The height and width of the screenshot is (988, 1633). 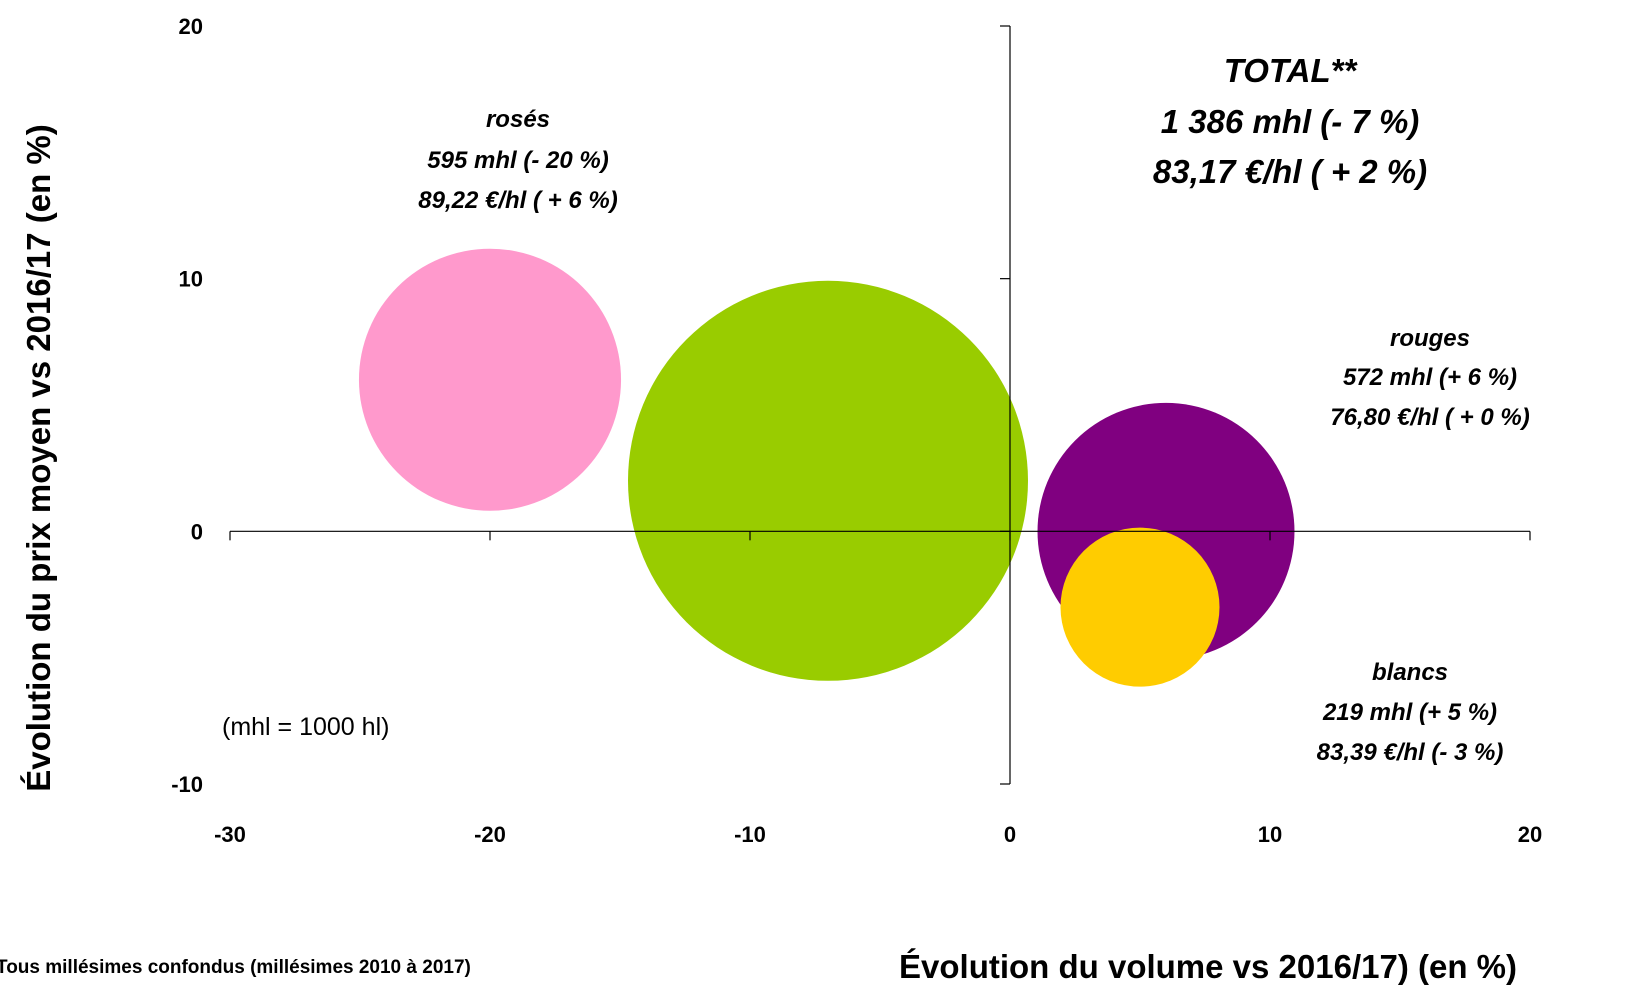 What do you see at coordinates (517, 160) in the screenshot?
I see `bubble-label-ross: 595 mhl (- 20 %)` at bounding box center [517, 160].